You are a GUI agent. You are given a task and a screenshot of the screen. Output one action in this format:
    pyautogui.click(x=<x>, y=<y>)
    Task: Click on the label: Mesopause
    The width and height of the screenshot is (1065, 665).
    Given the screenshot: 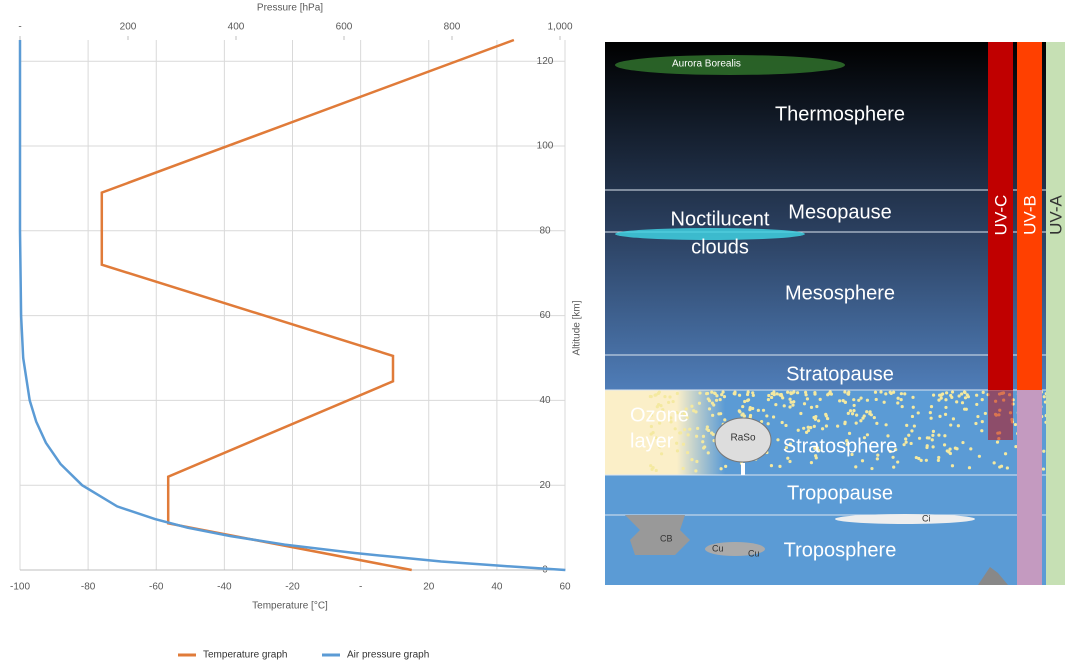 What is the action you would take?
    pyautogui.click(x=839, y=212)
    